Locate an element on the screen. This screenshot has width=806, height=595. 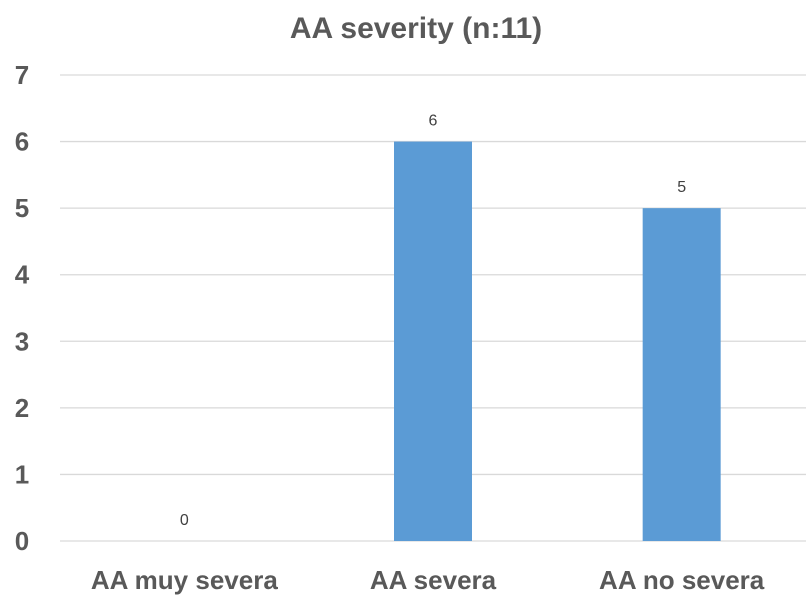
y-tick-label: 4 is located at coordinates (22, 275).